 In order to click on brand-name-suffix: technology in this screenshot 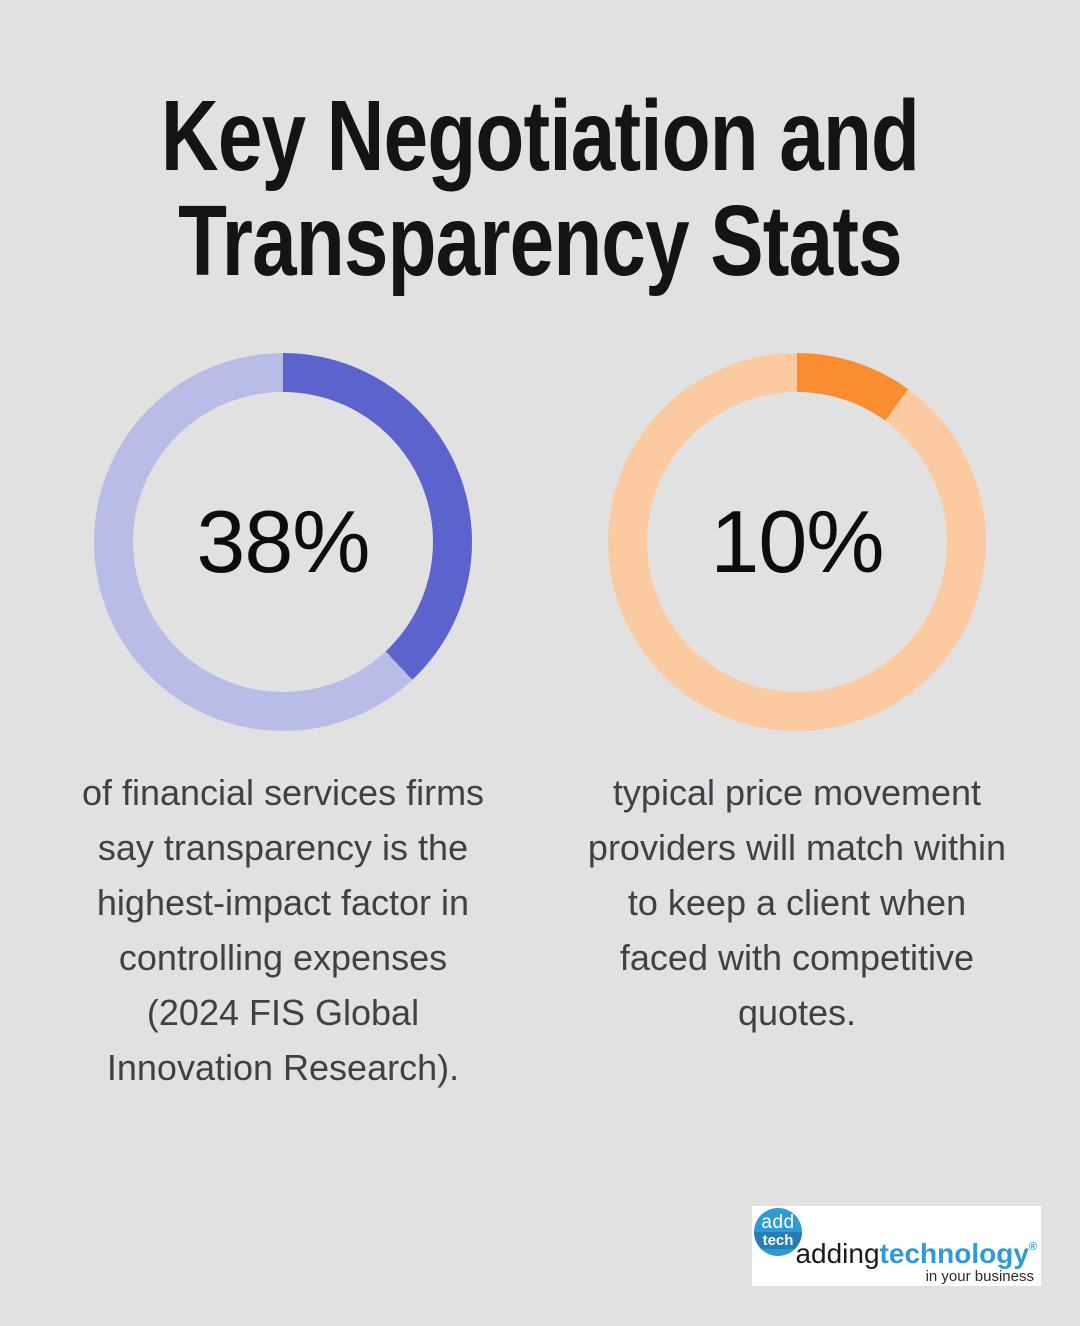, I will do `click(954, 1253)`.